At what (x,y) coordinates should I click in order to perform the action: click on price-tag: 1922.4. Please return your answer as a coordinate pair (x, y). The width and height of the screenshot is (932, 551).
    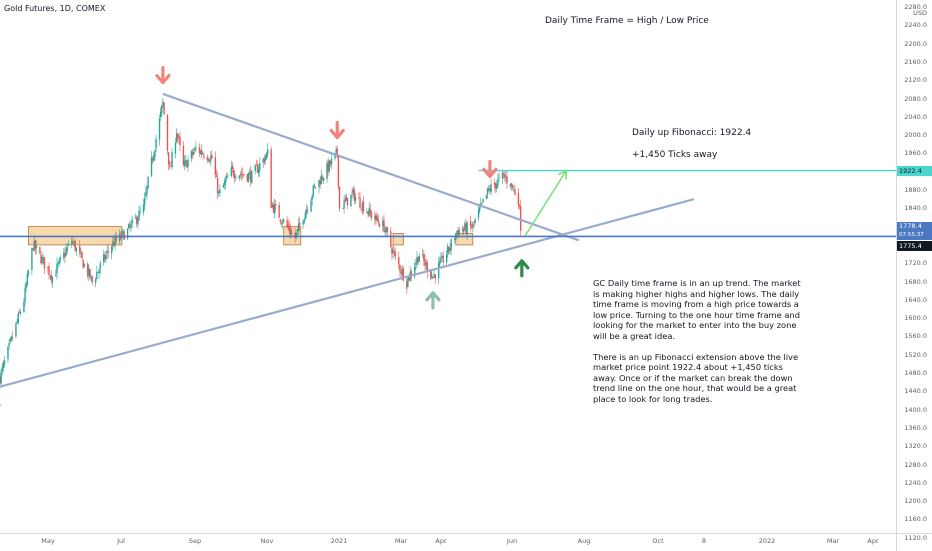
    Looking at the image, I should click on (914, 171).